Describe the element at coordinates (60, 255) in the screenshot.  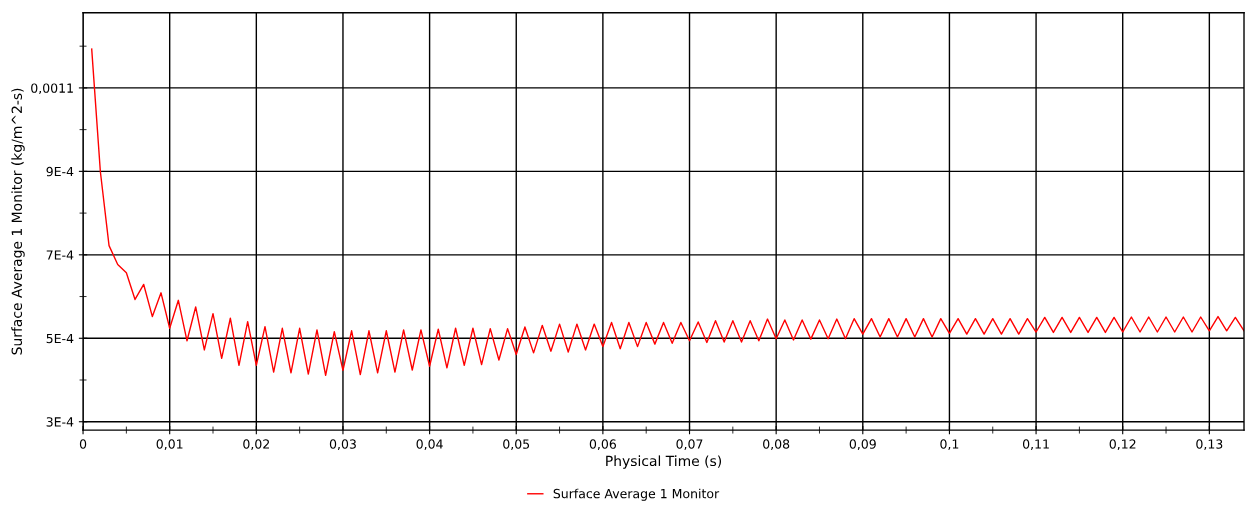
I see `y-tick-label: 7E-4` at that location.